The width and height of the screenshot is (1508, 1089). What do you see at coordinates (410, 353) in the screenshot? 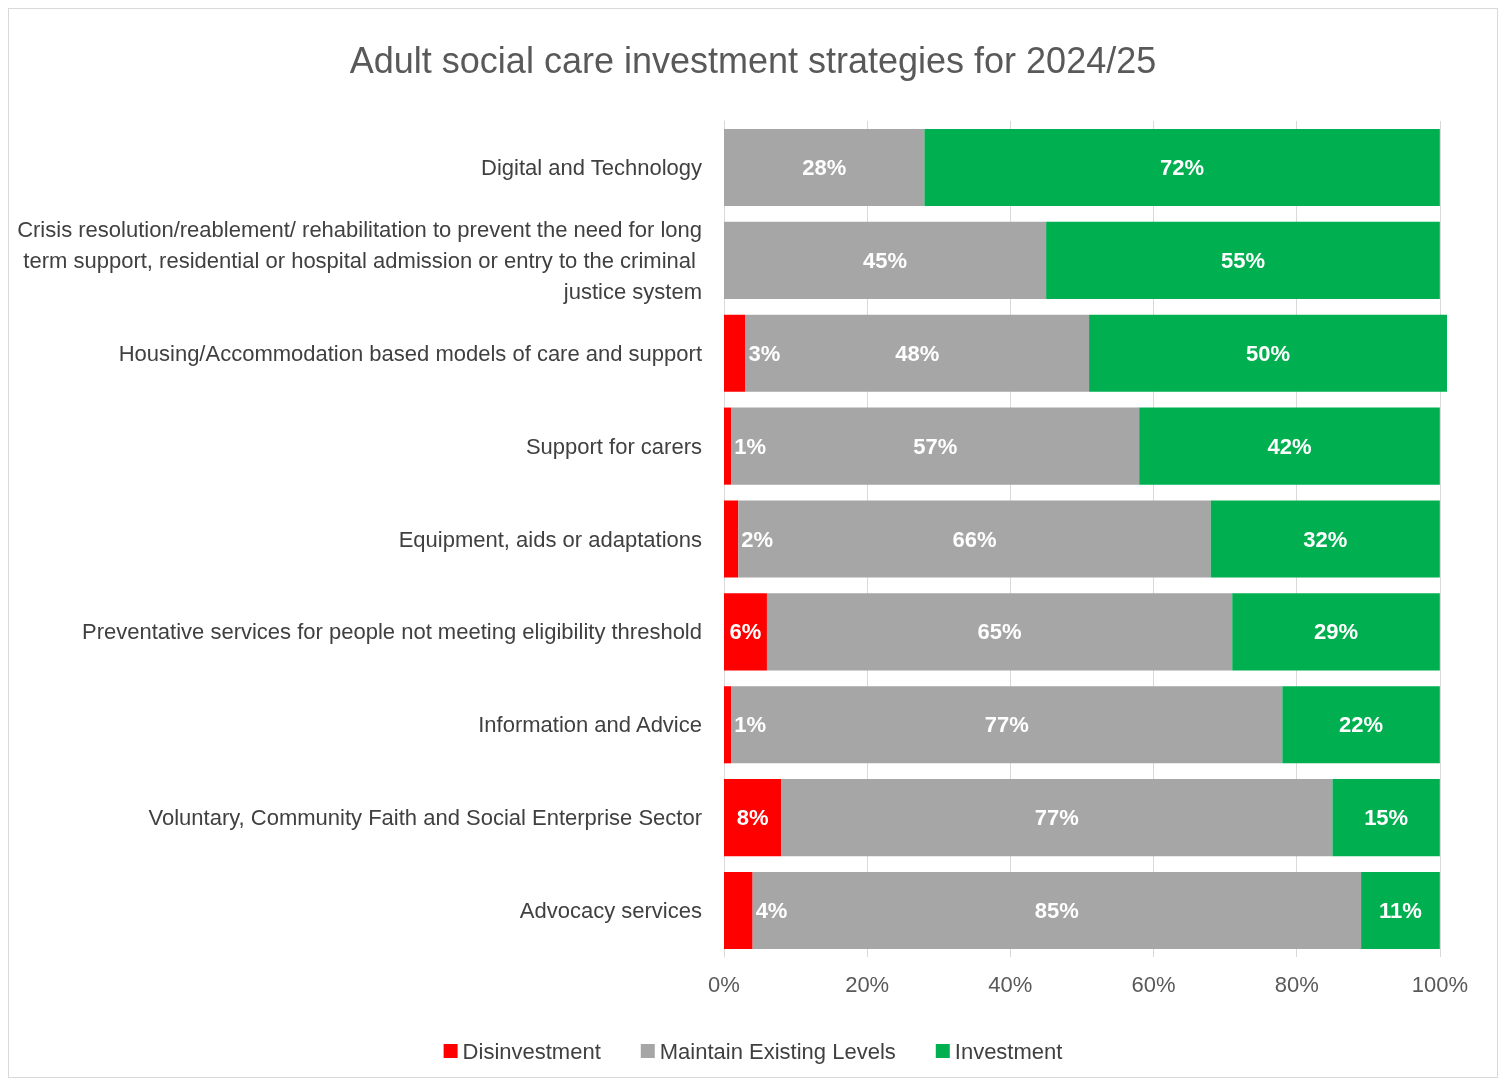
I see `y-tick-label: Housing/Accommodation based models of care and support` at bounding box center [410, 353].